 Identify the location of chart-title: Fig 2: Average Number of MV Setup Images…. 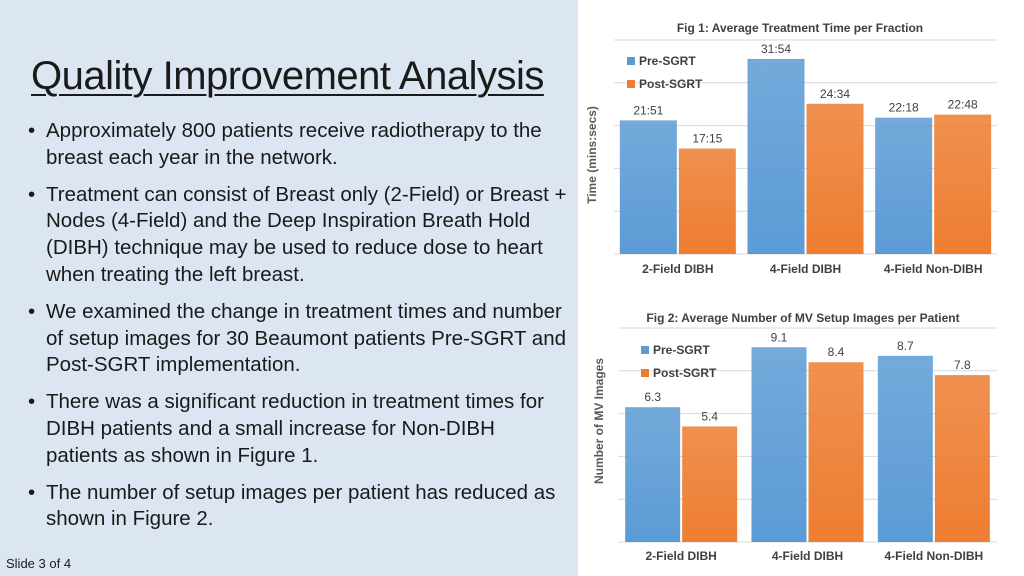
(802, 318).